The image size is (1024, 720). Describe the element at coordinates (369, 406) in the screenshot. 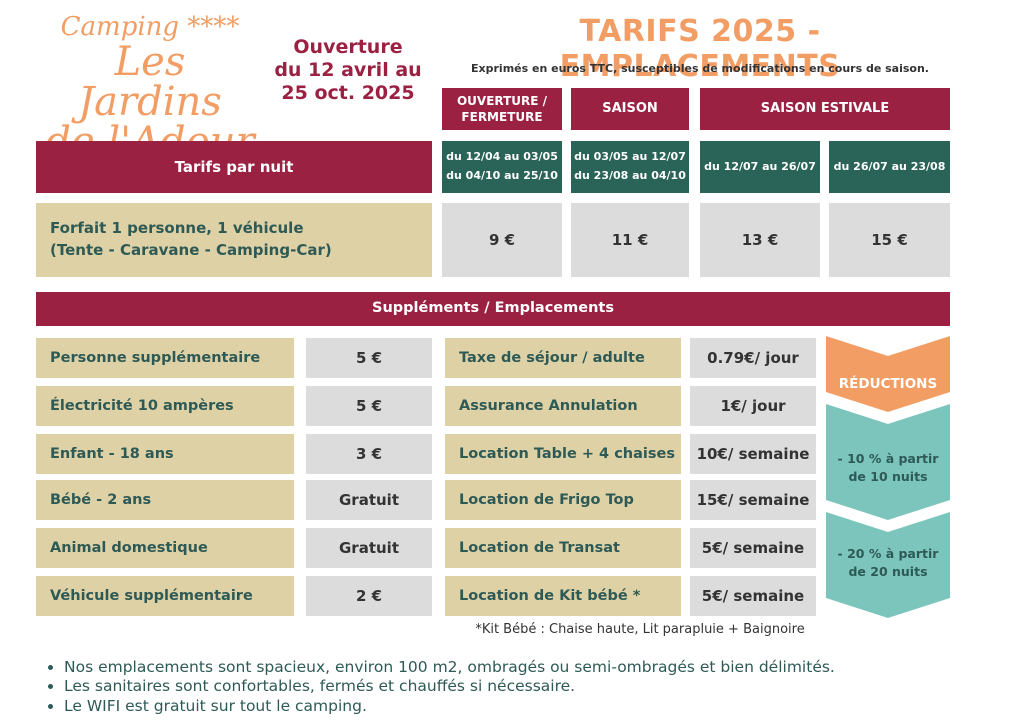

I see `supp-left-price-2: 5 €` at that location.